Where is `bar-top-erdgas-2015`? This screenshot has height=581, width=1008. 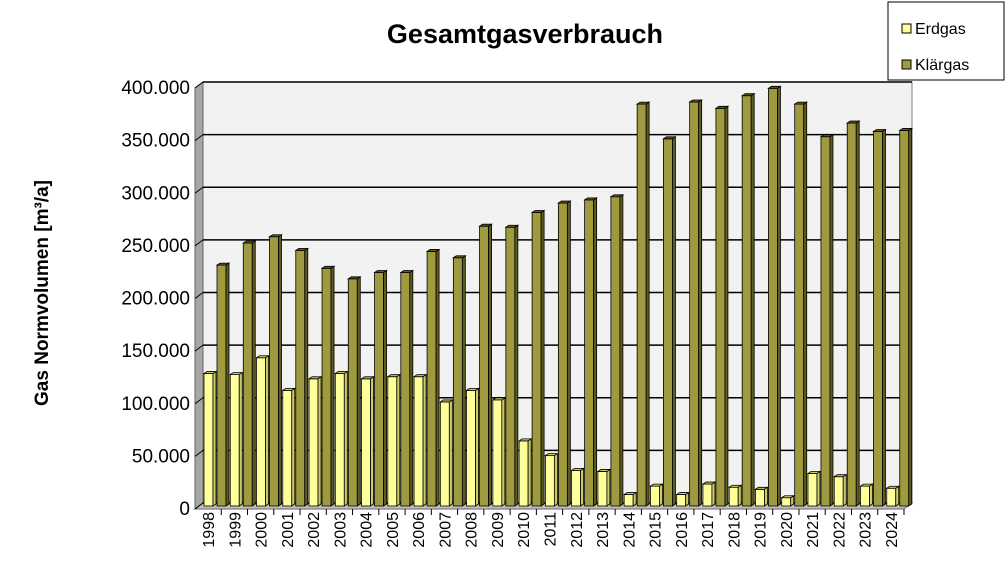
bar-top-erdgas-2015 is located at coordinates (656, 485).